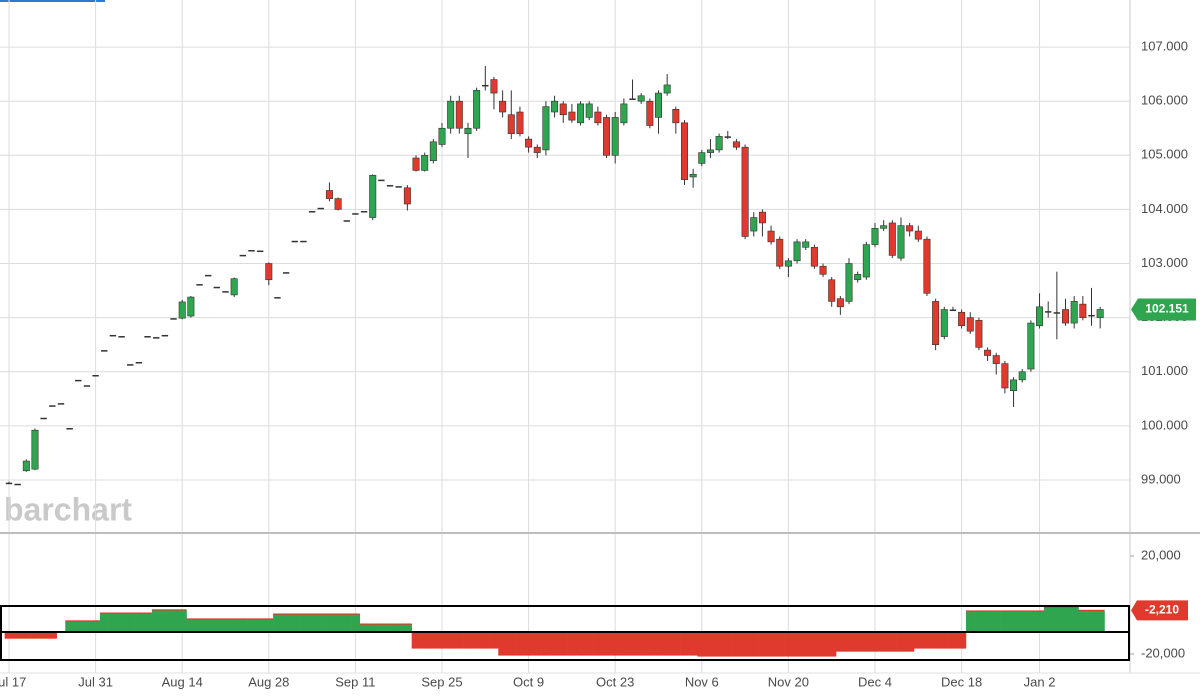 This screenshot has width=1200, height=696. I want to click on x-tick-label: Aug 14, so click(182, 681).